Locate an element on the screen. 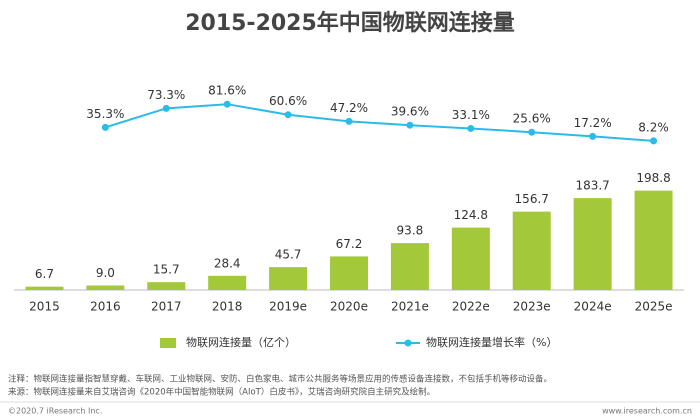 The image size is (700, 420). legend-swatch is located at coordinates (168, 343).